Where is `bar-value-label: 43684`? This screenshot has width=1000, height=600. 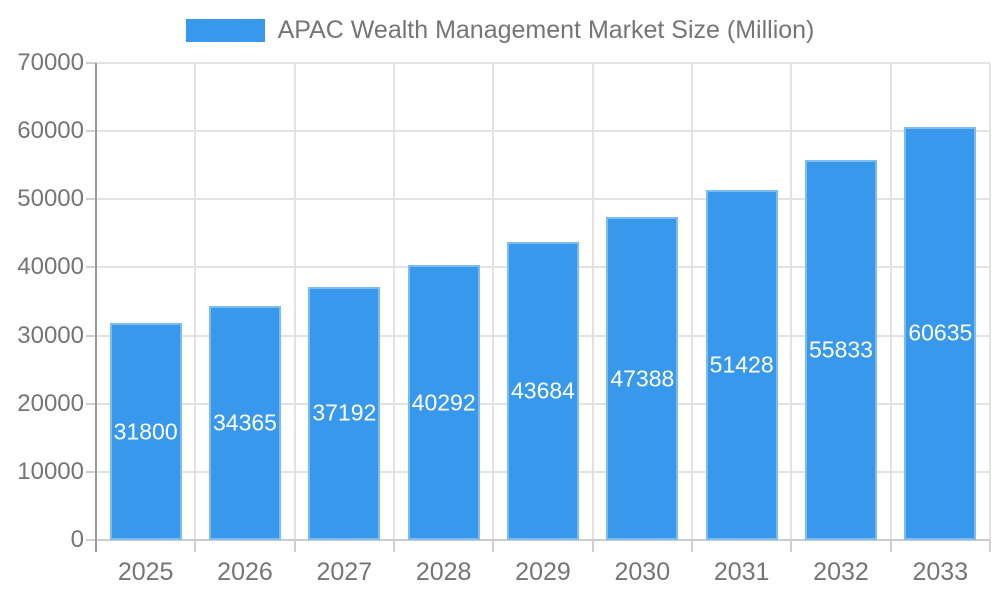 bar-value-label: 43684 is located at coordinates (543, 390).